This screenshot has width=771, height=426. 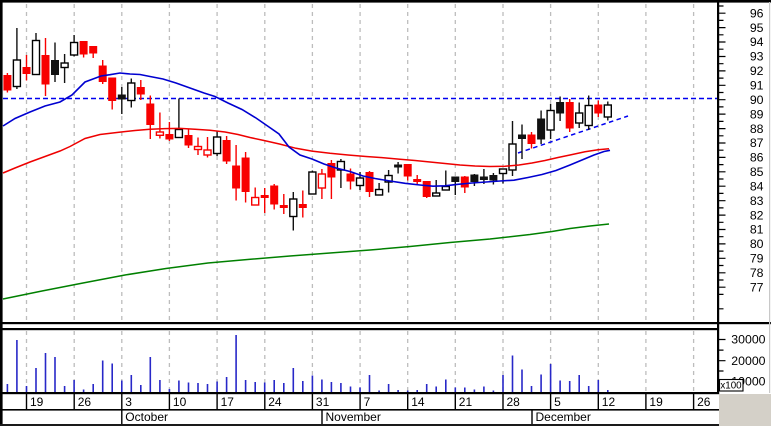 I want to click on svg-text: 12, so click(x=609, y=402).